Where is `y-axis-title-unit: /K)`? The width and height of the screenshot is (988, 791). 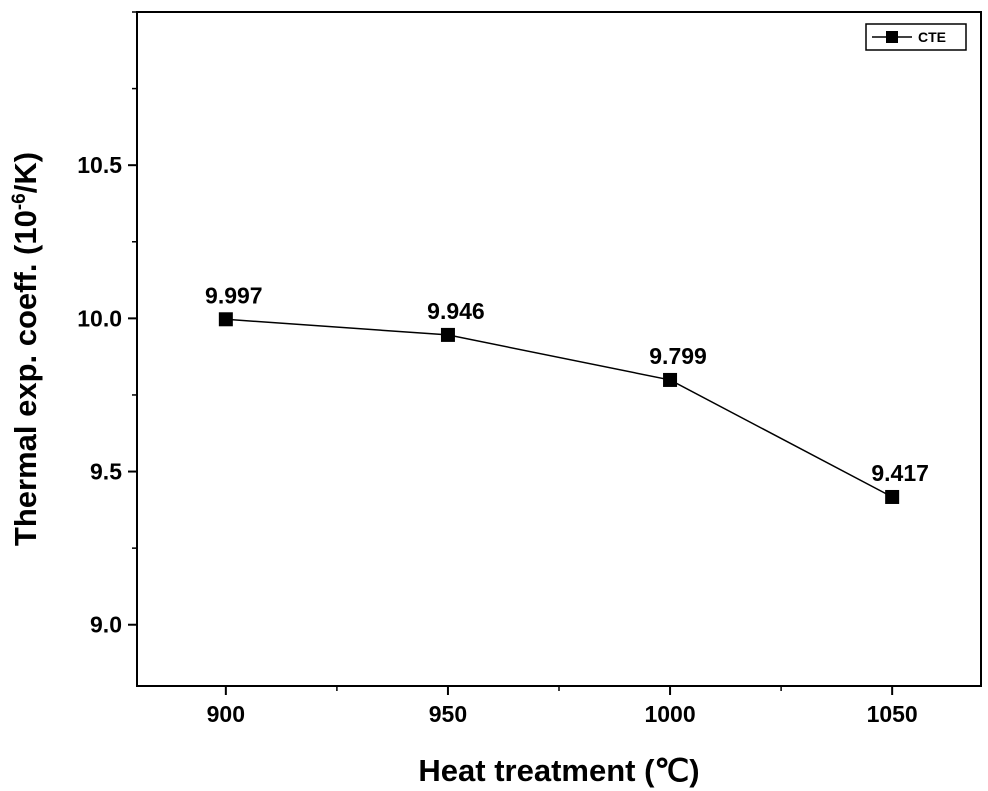 y-axis-title-unit: /K) is located at coordinates (25, 172).